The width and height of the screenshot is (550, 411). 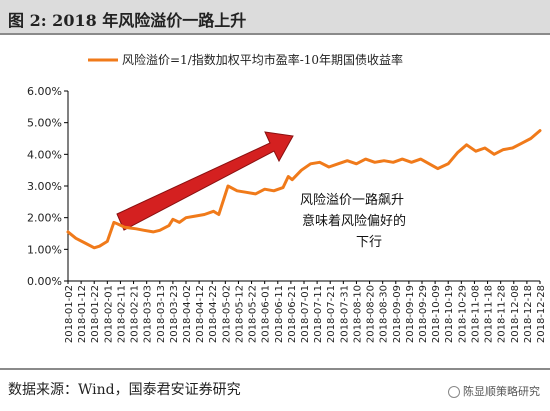 I want to click on x-tick-label: 2018-12-18, so click(x=528, y=314).